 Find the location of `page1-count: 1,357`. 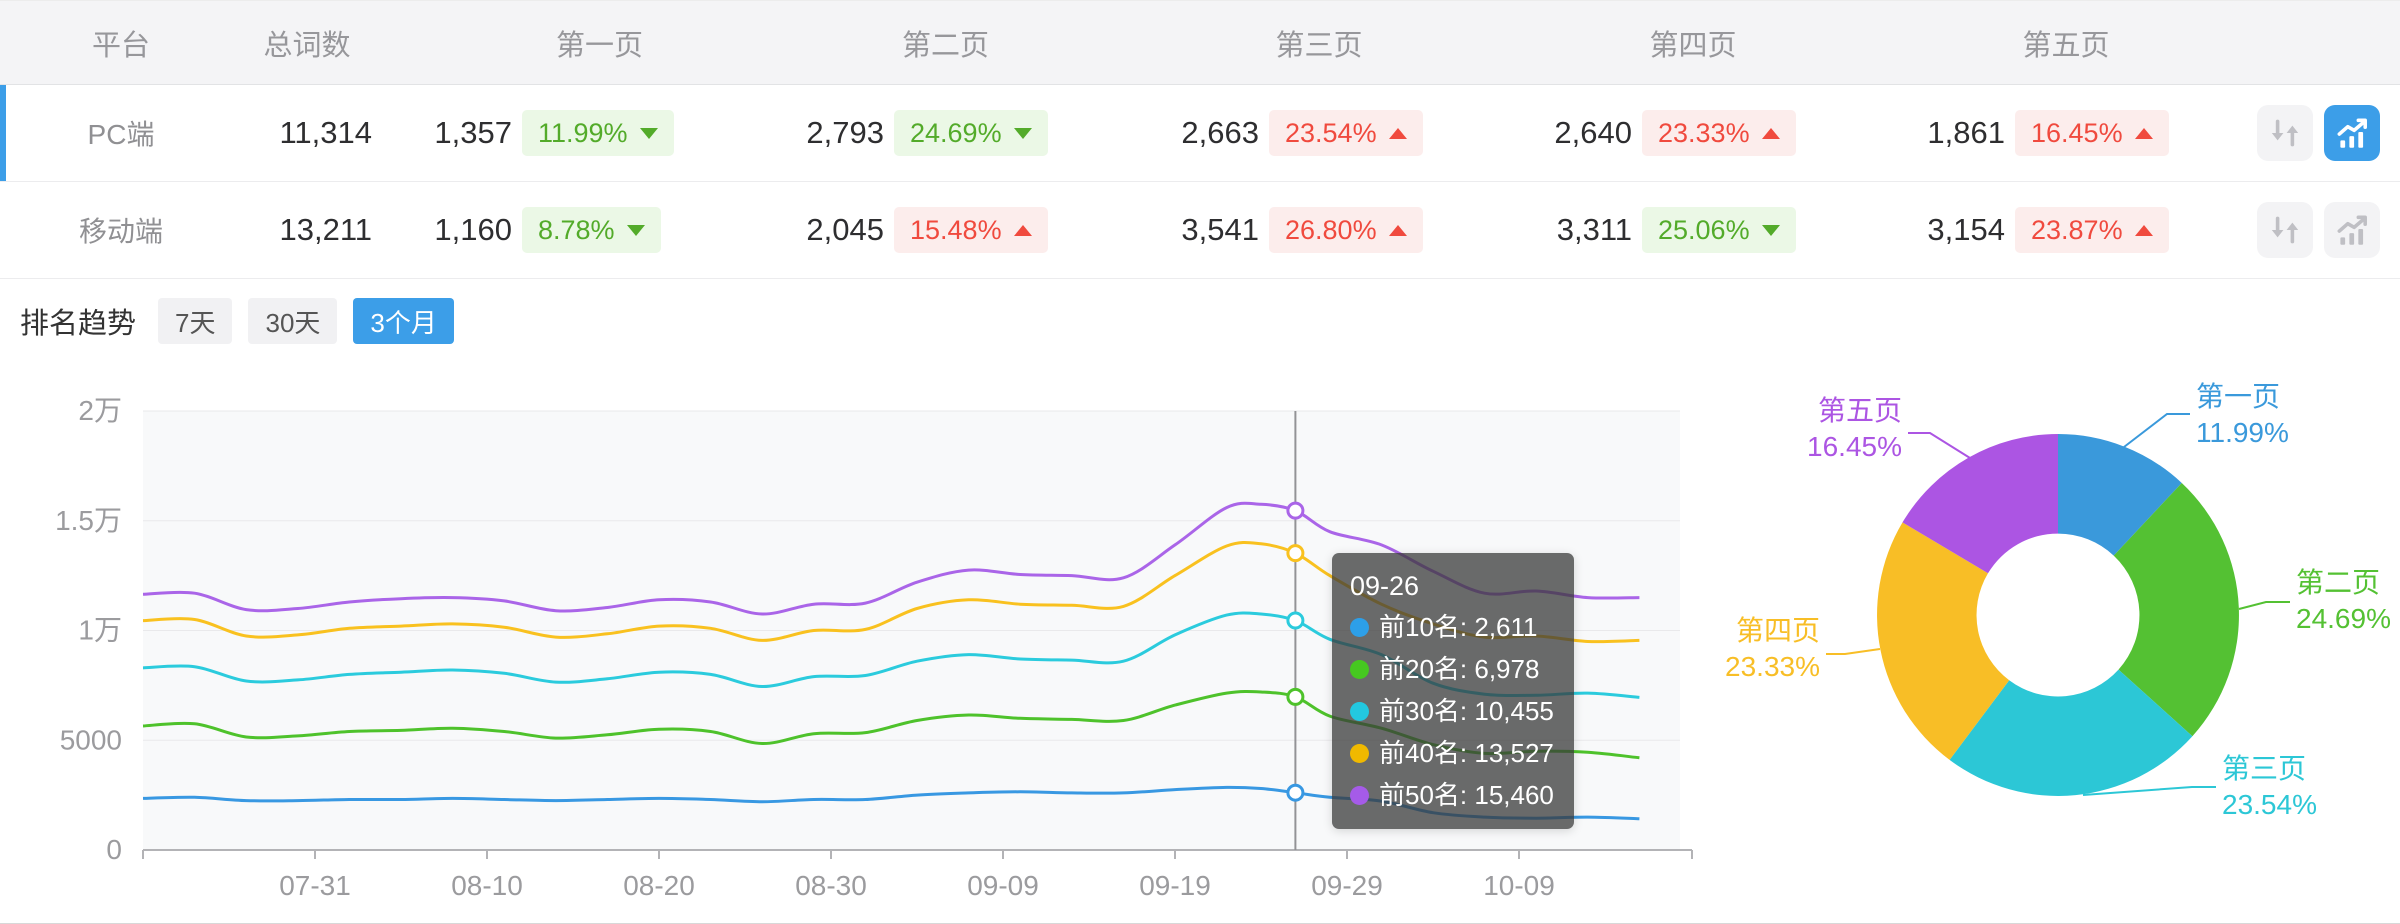

page1-count: 1,357 is located at coordinates (473, 132).